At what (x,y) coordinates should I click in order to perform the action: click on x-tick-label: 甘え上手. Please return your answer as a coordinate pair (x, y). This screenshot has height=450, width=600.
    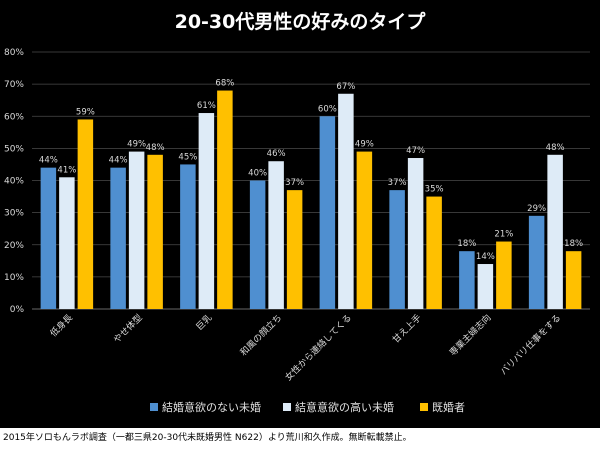
    Looking at the image, I should click on (407, 329).